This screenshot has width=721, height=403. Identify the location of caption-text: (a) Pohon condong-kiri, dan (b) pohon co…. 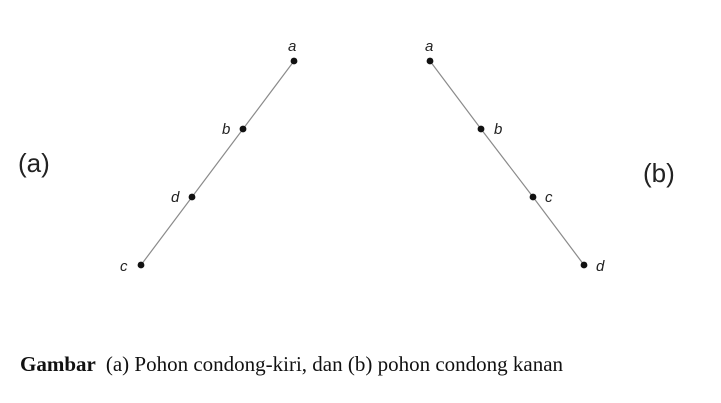
(334, 364).